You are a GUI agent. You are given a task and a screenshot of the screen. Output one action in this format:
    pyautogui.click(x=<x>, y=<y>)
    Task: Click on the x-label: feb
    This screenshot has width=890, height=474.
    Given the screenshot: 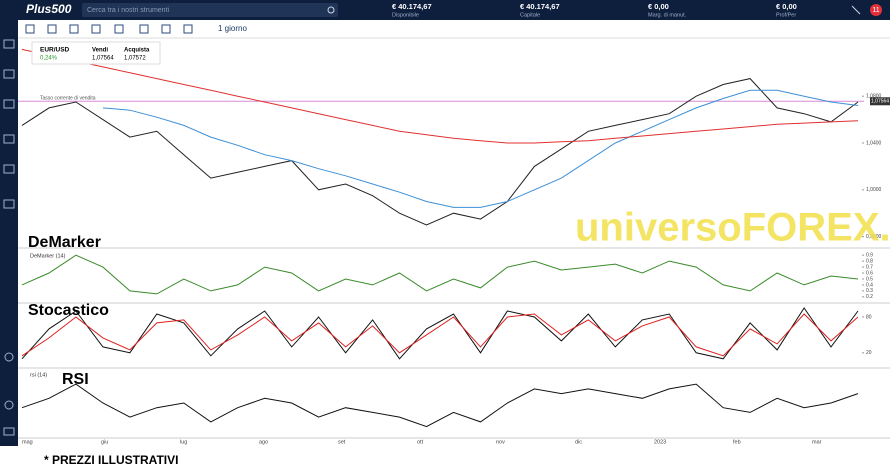 What is the action you would take?
    pyautogui.click(x=737, y=442)
    